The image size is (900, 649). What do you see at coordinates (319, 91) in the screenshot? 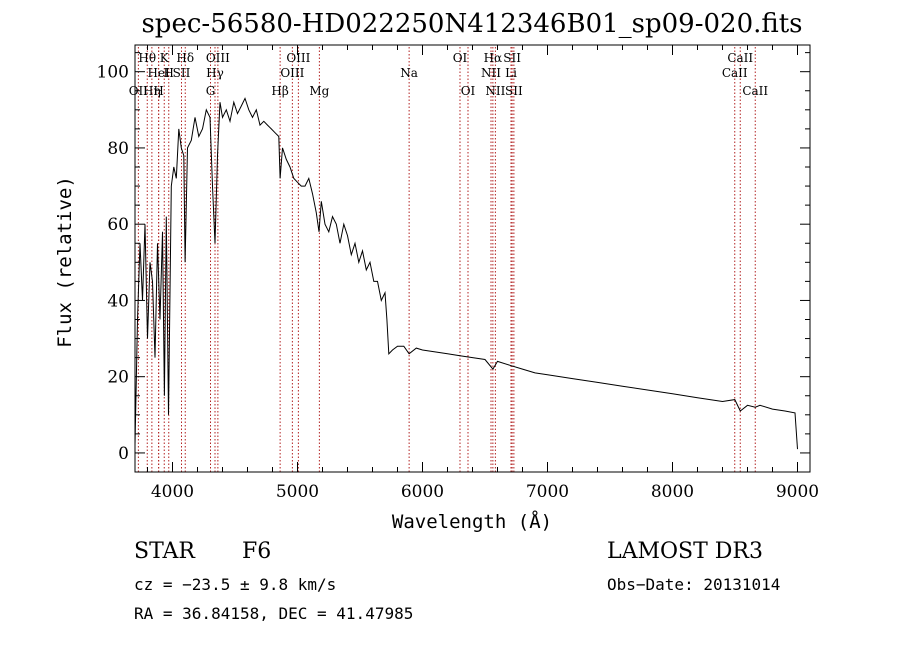
I see `spectral-line-label: Mg` at bounding box center [319, 91].